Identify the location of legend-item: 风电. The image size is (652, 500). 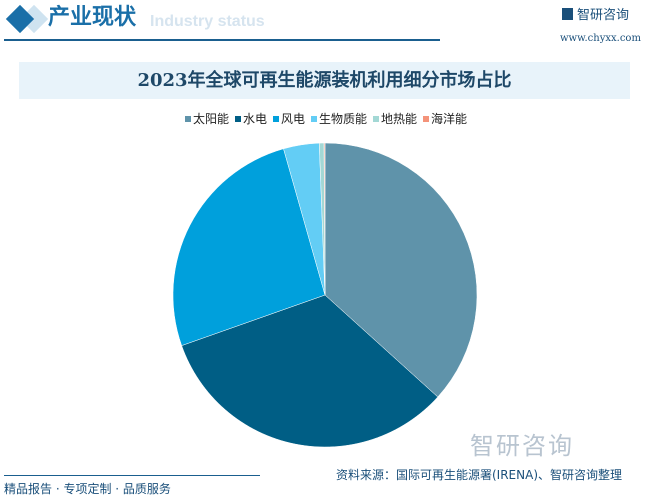
(288, 119).